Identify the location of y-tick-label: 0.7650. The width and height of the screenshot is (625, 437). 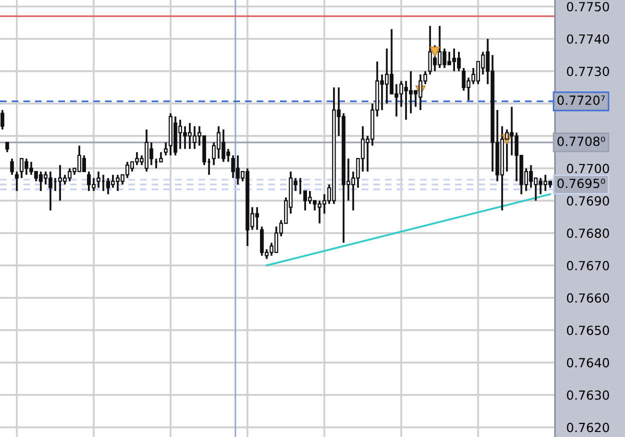
(588, 331).